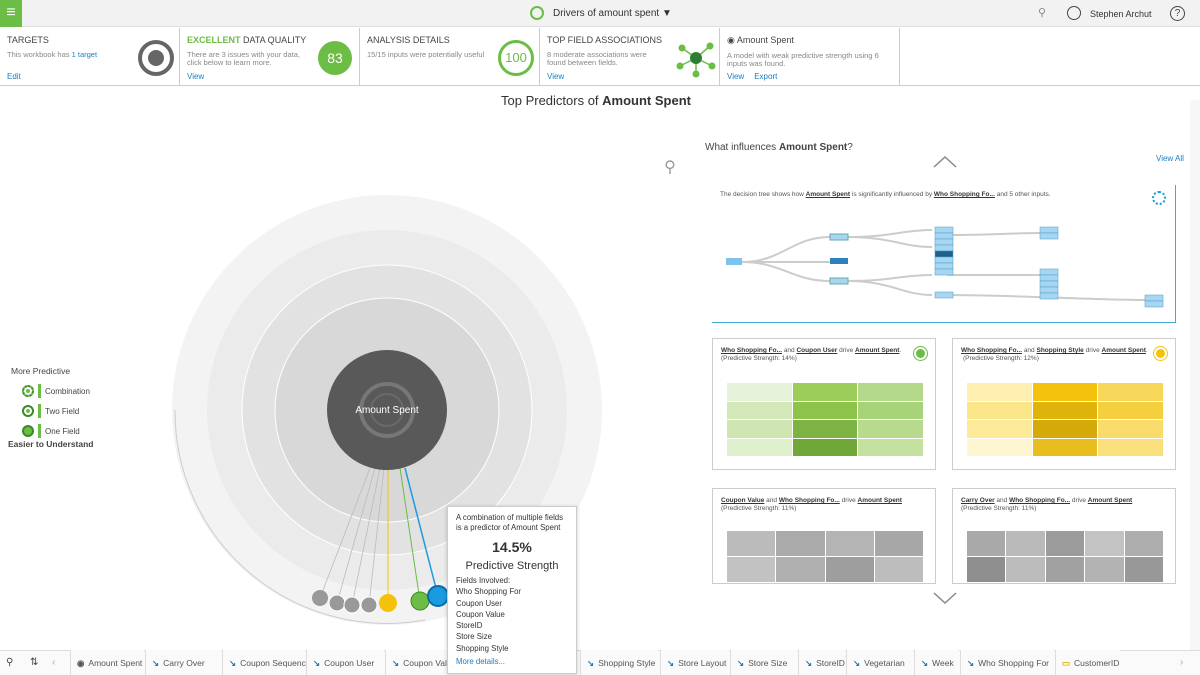 This screenshot has height=675, width=1200. Describe the element at coordinates (1195, 375) in the screenshot. I see `scrollbar` at that location.